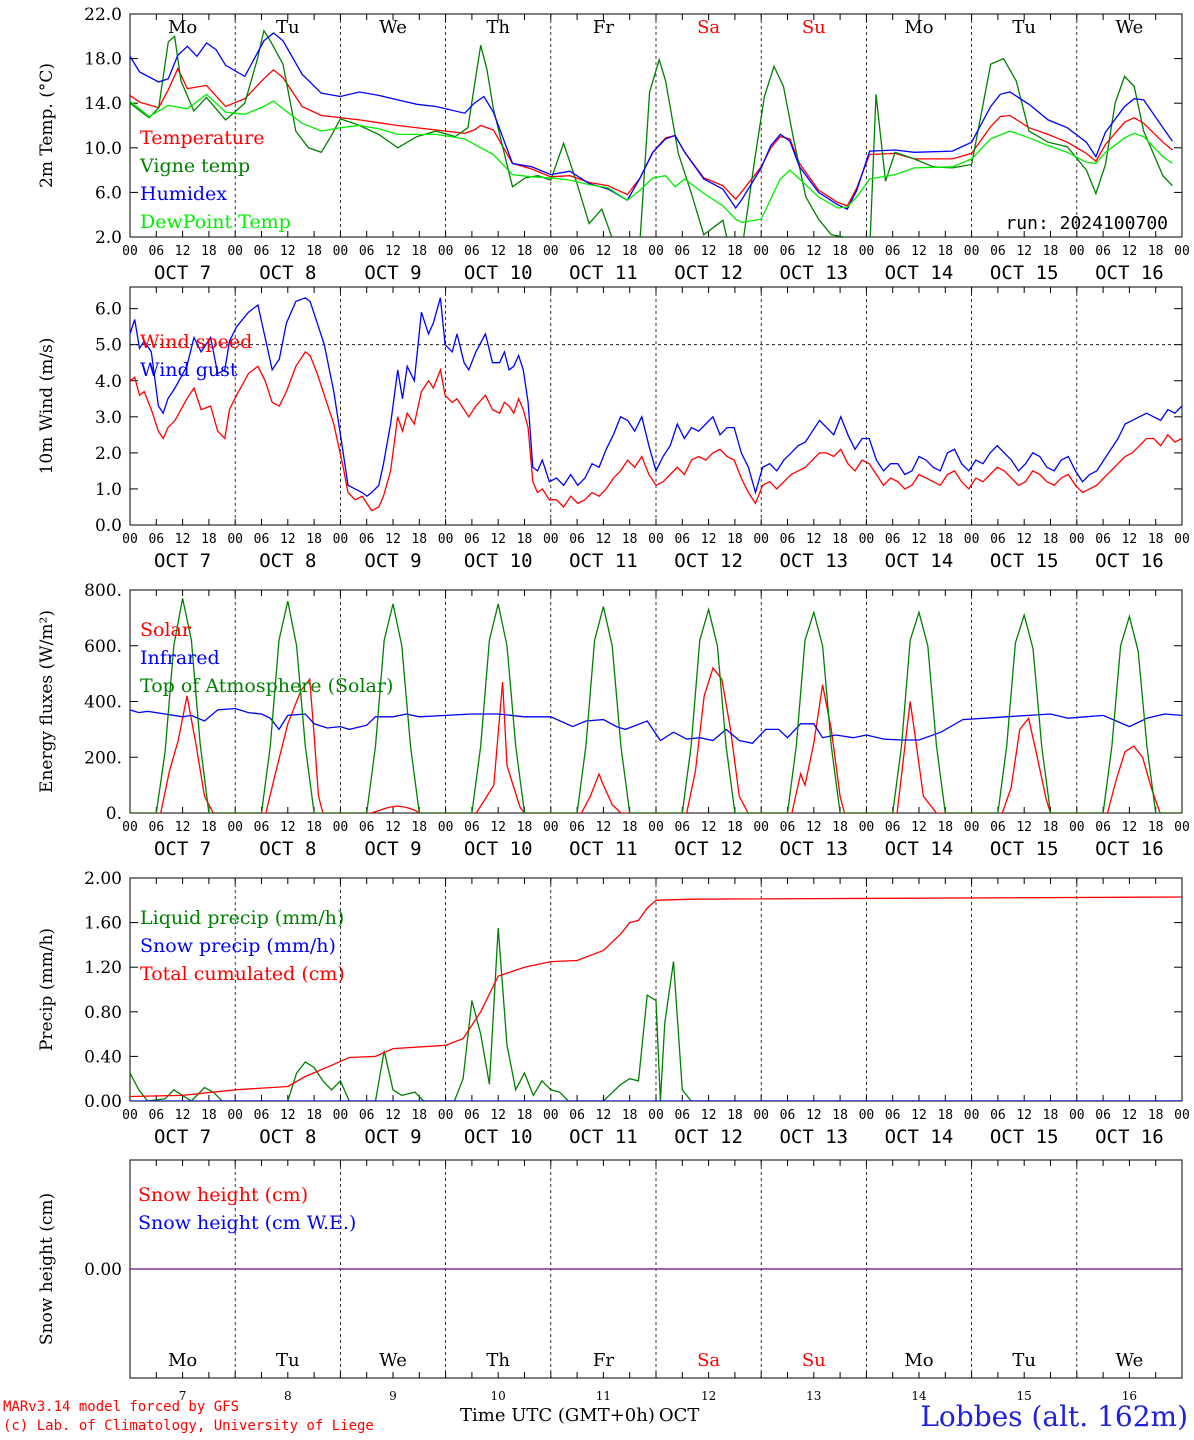 The height and width of the screenshot is (1440, 1194). Describe the element at coordinates (287, 1137) in the screenshot. I see `date-label: OCT 8` at that location.